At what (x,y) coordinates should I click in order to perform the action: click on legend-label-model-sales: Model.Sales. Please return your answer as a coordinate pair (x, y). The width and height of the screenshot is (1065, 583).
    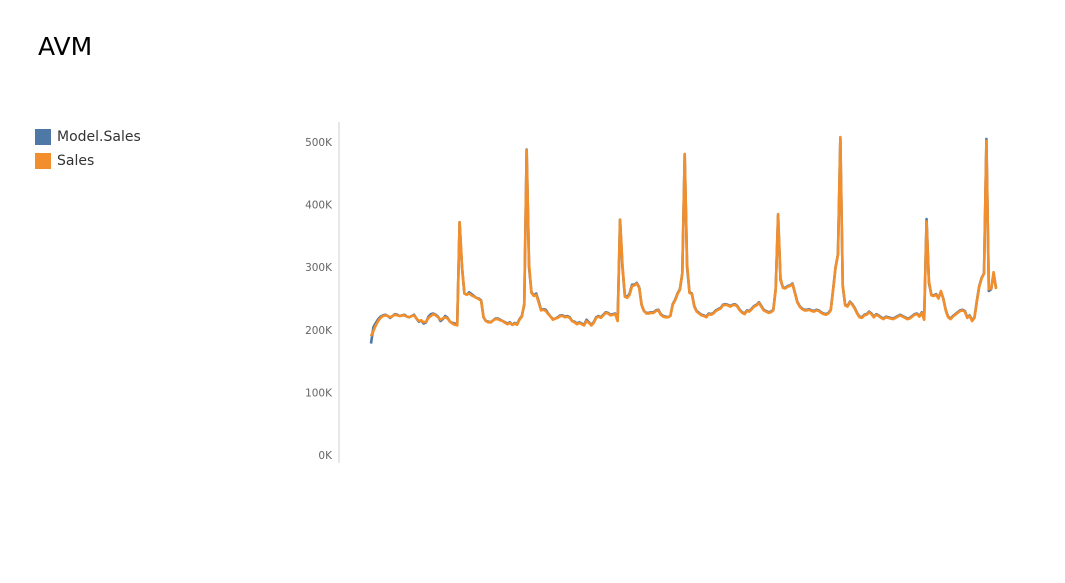
    Looking at the image, I should click on (99, 137).